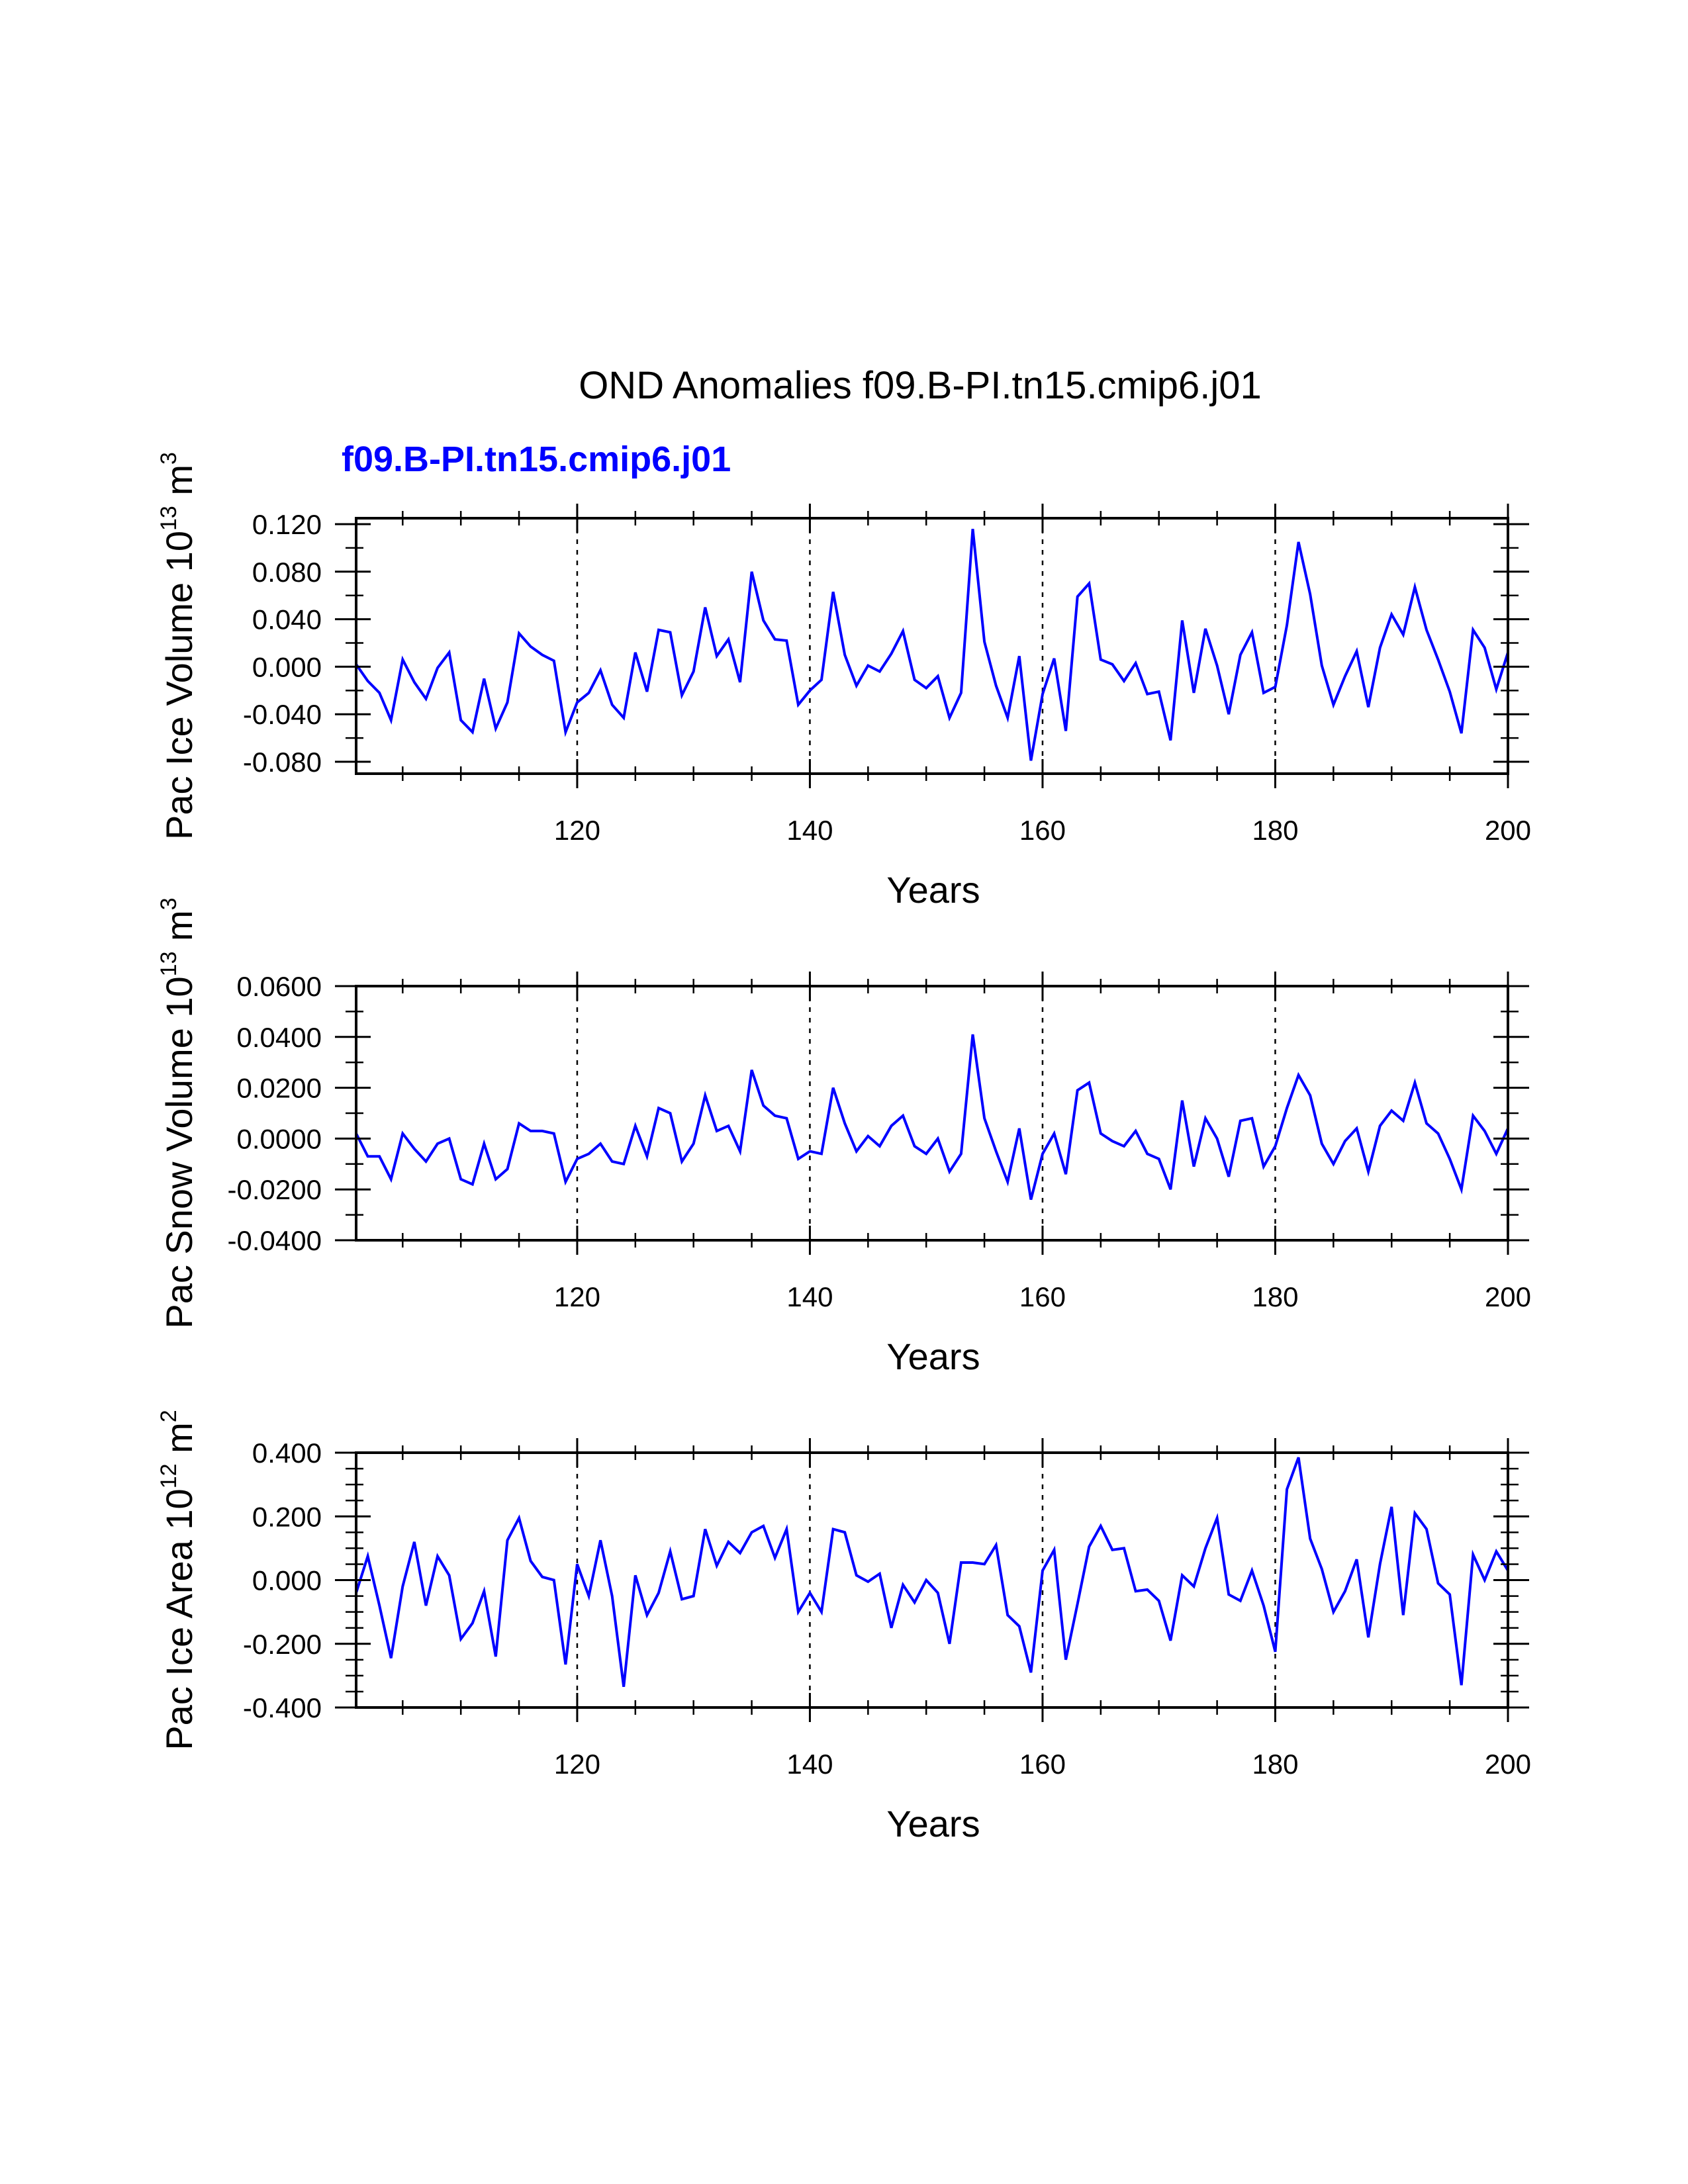  I want to click on xlabel-ice-volume: Years, so click(933, 890).